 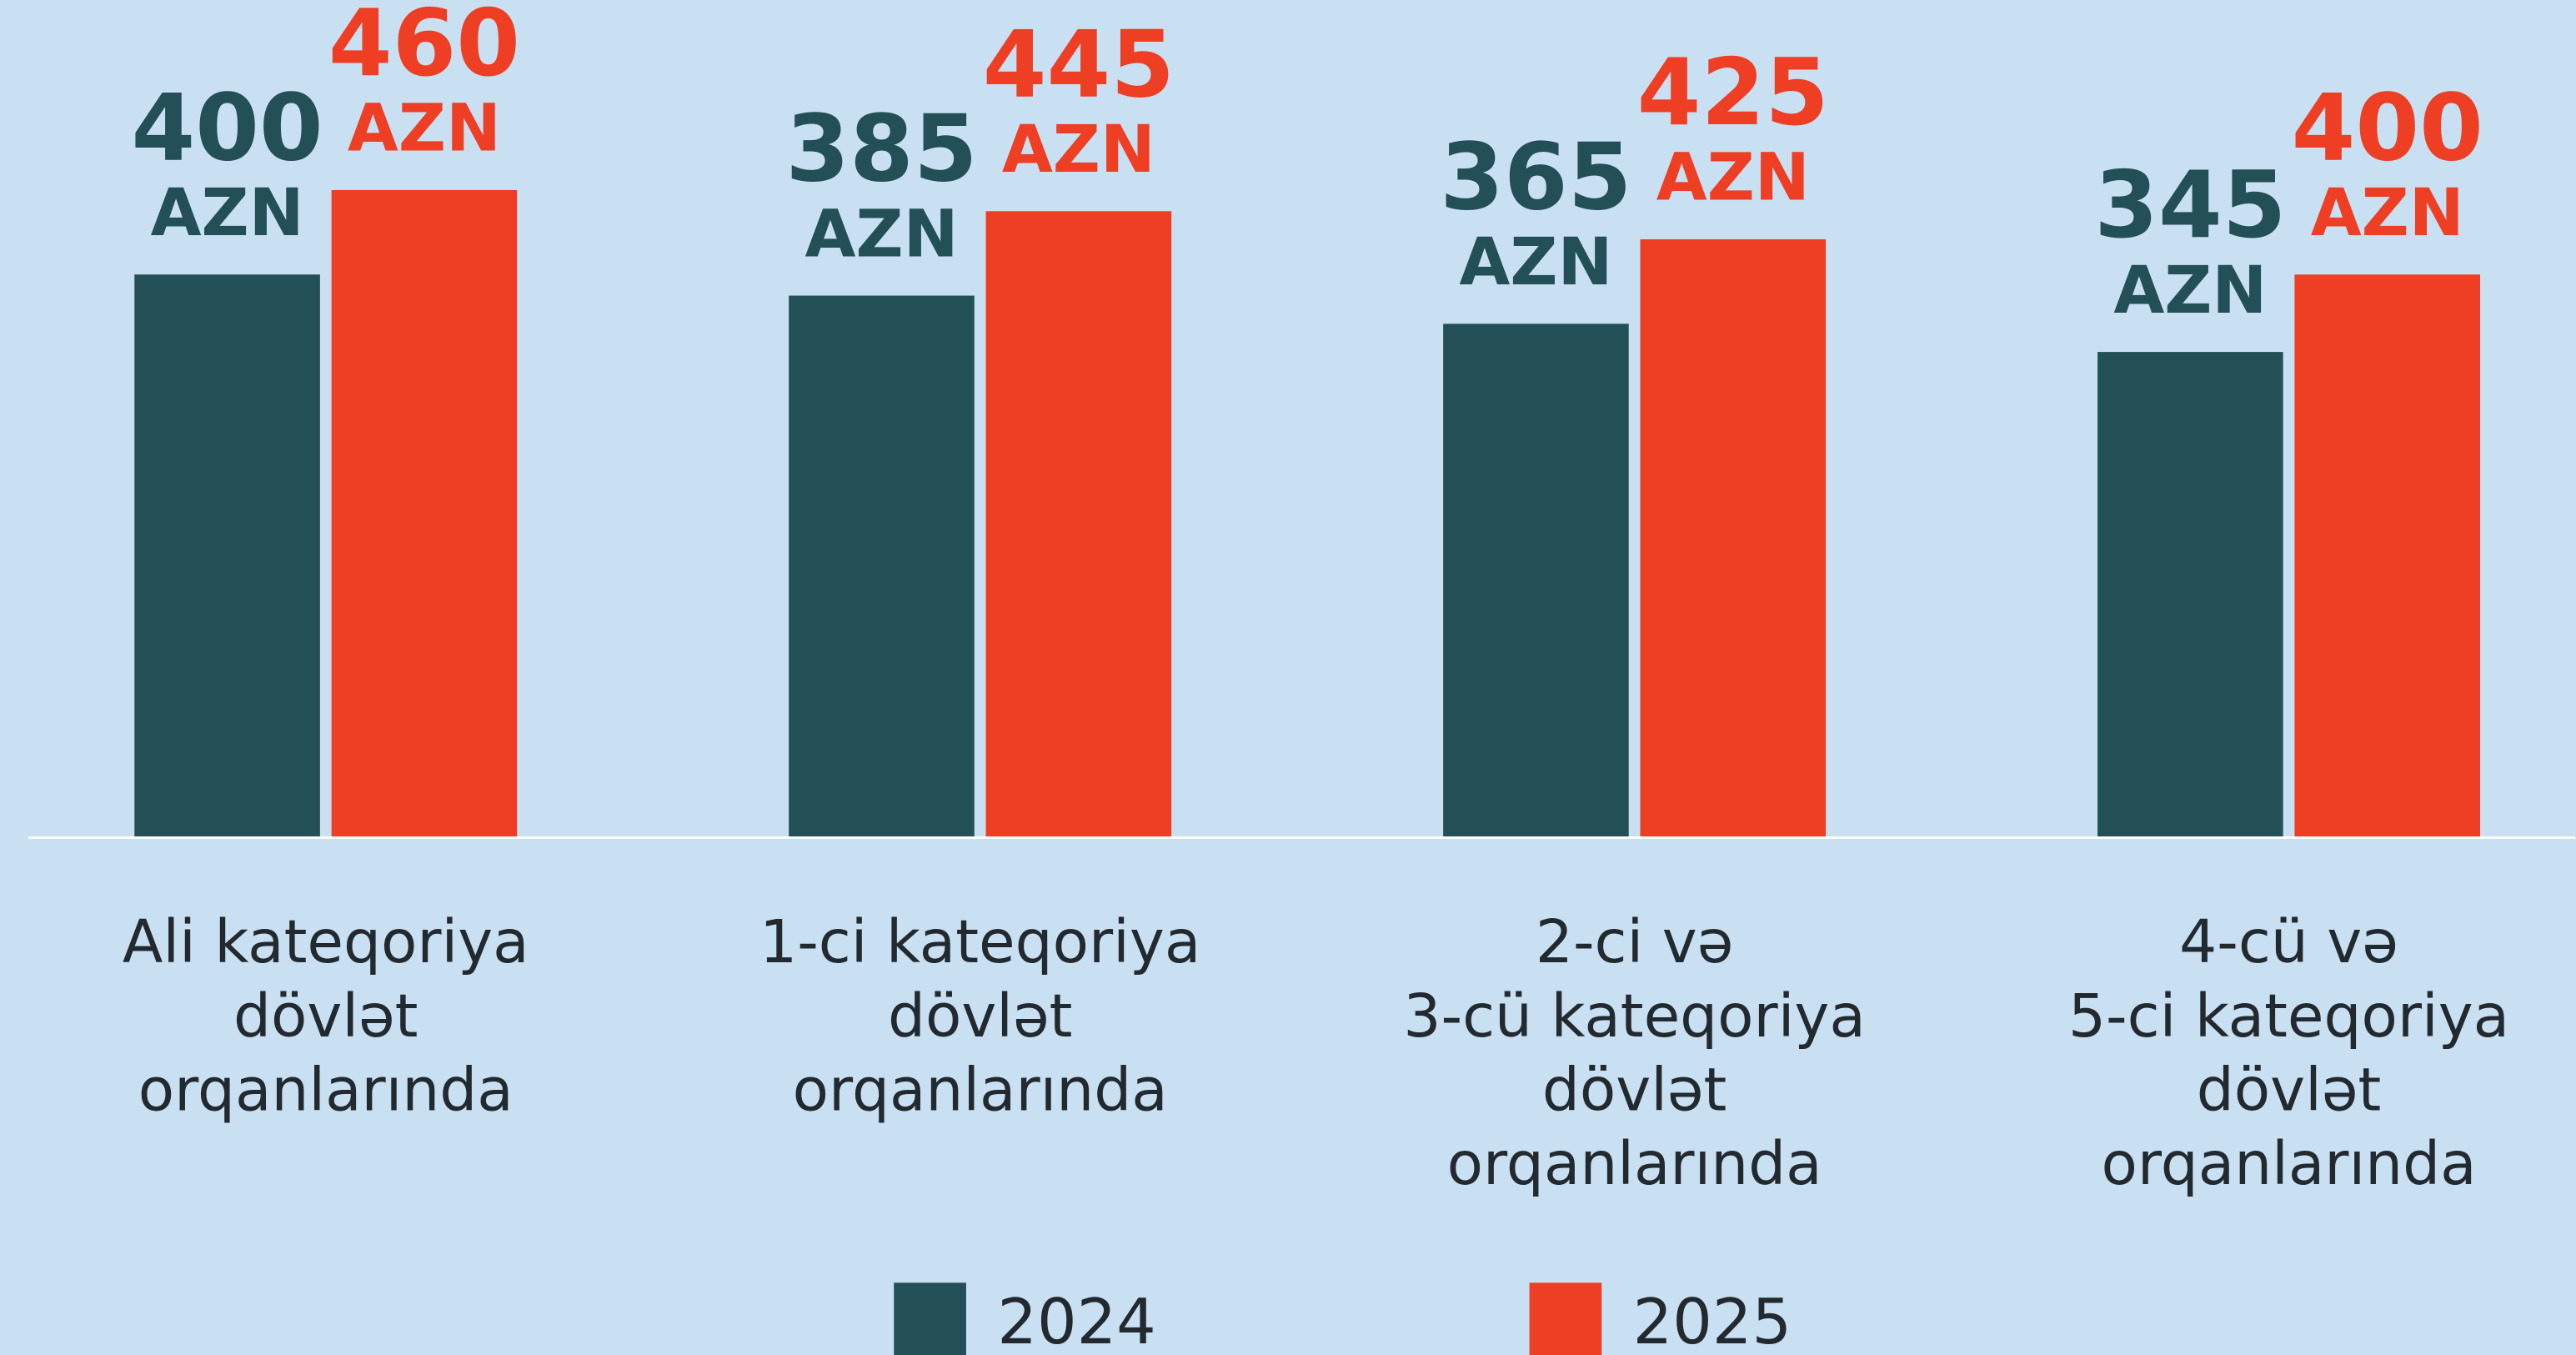 I want to click on x-tick-label-line: Ali kateqoriya, so click(x=326, y=941).